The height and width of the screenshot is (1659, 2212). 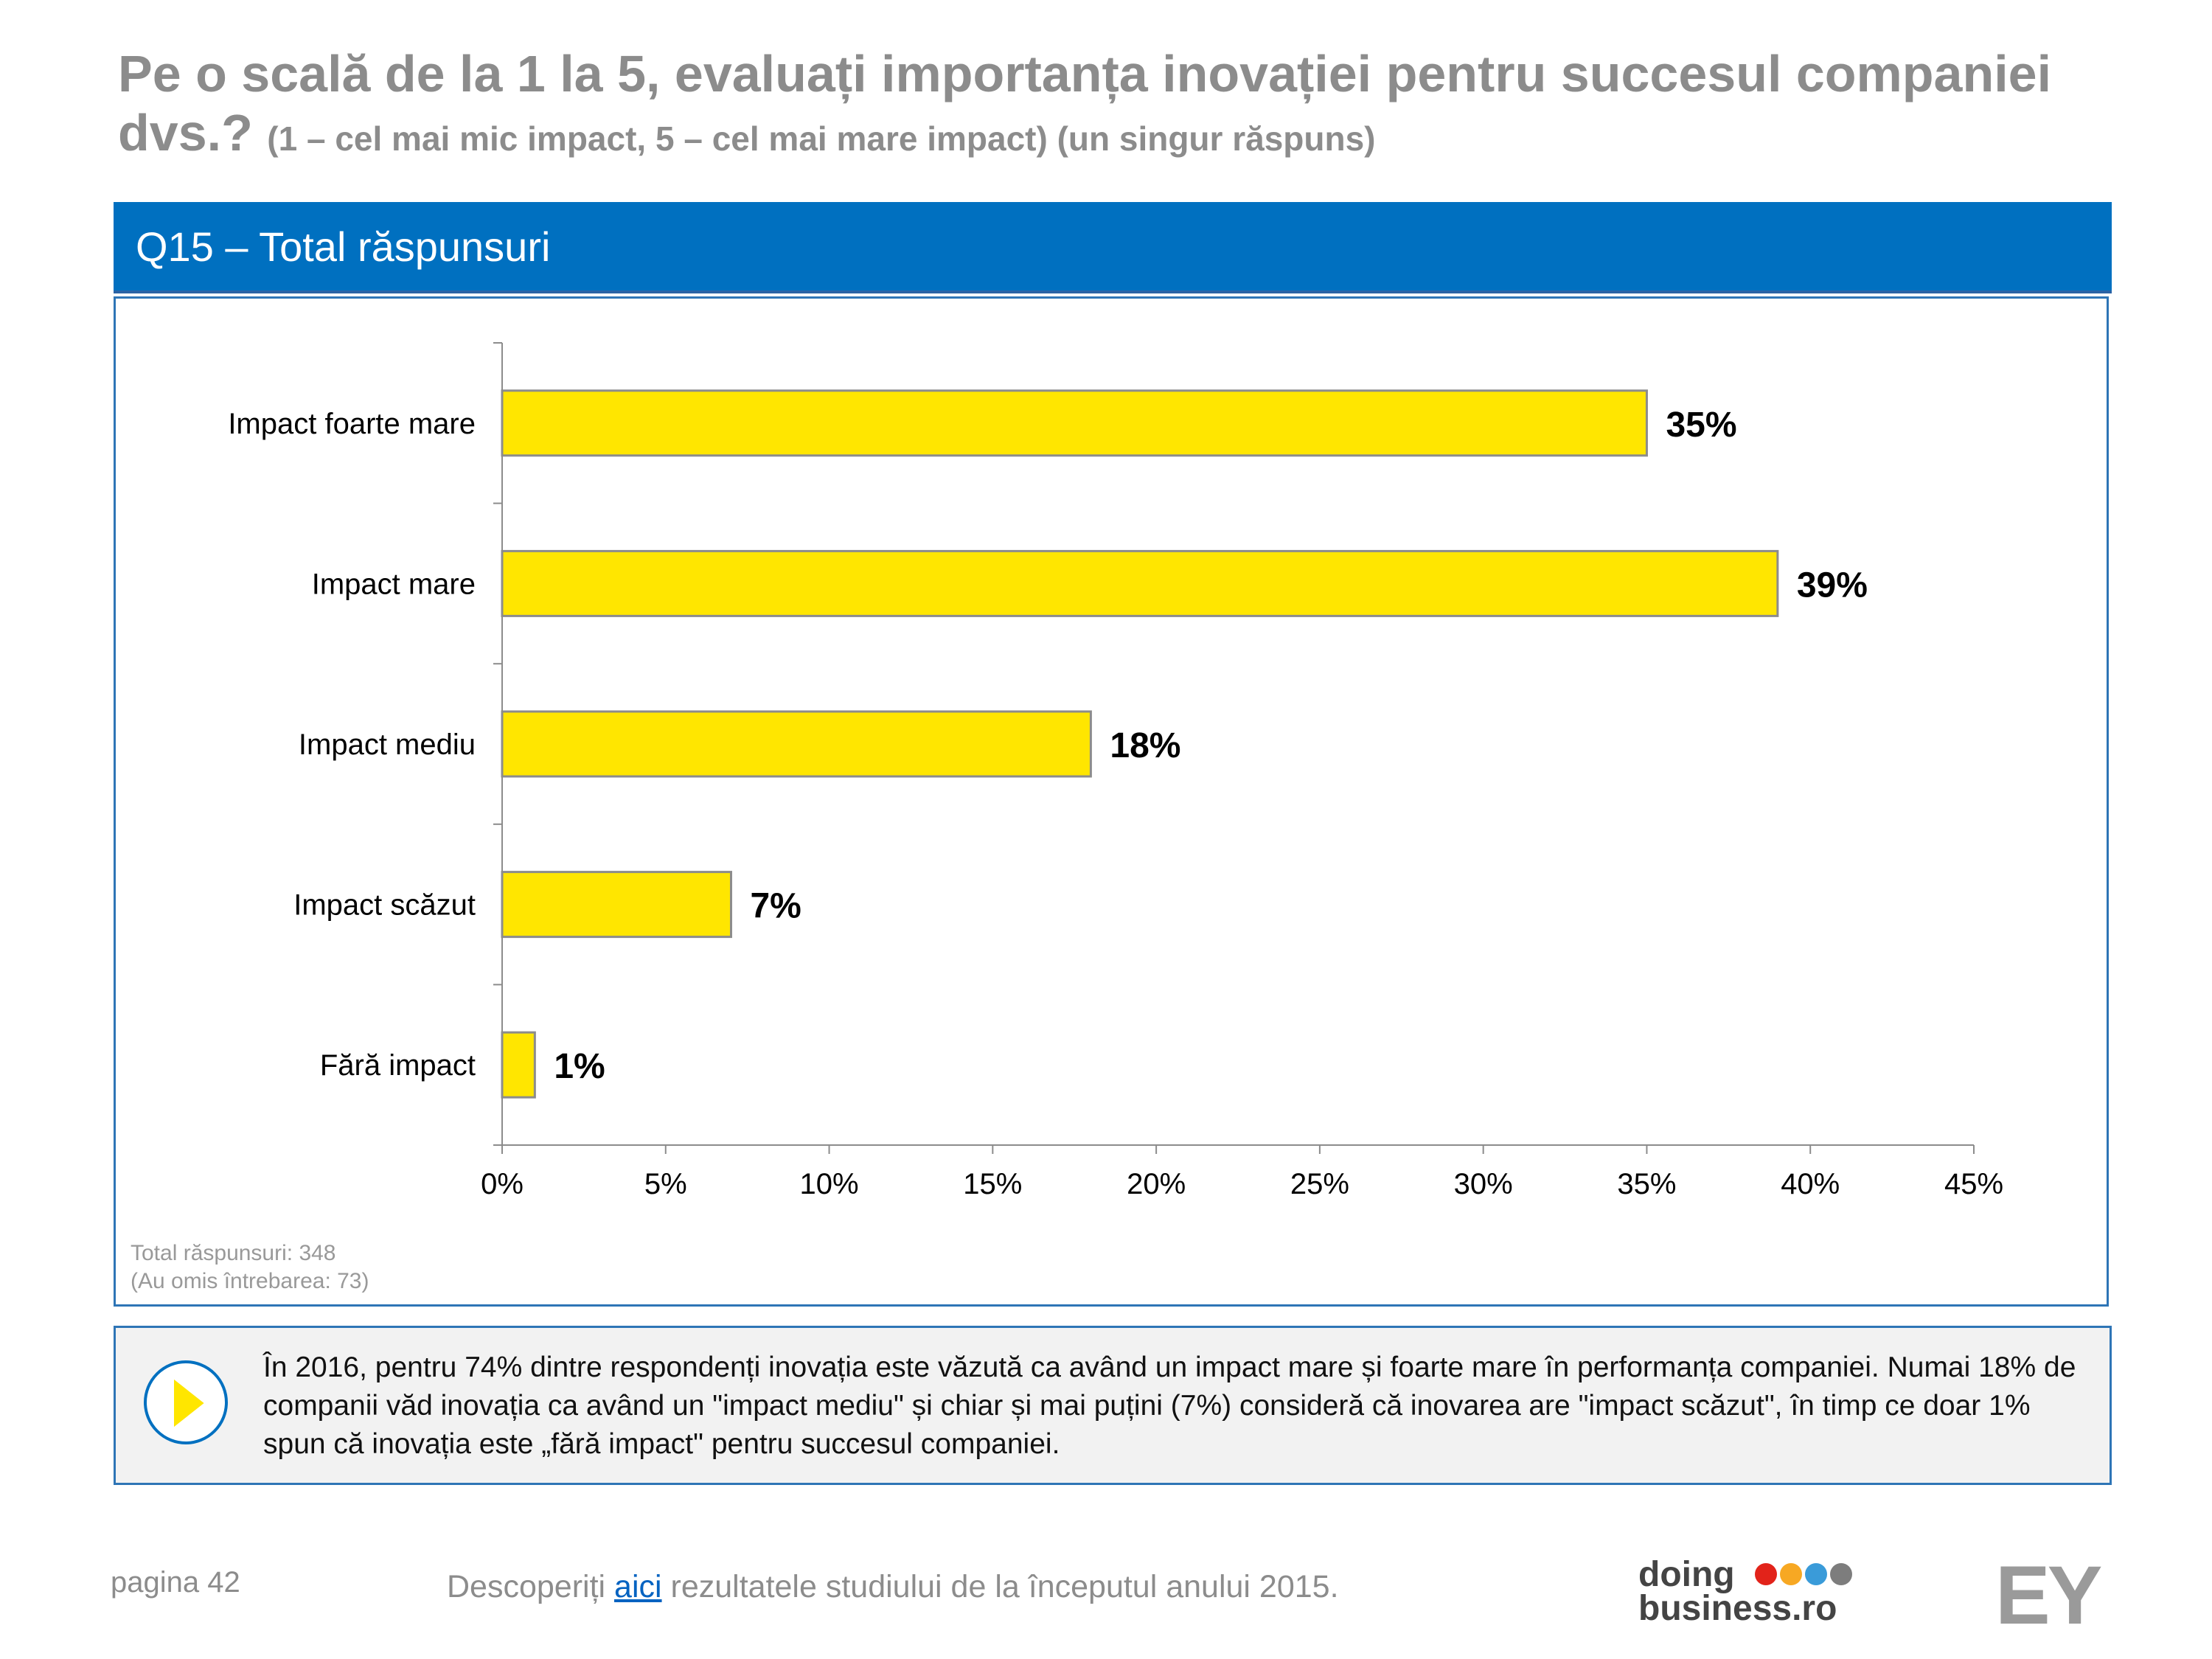 I want to click on category-label: Impact mediu, so click(x=387, y=744).